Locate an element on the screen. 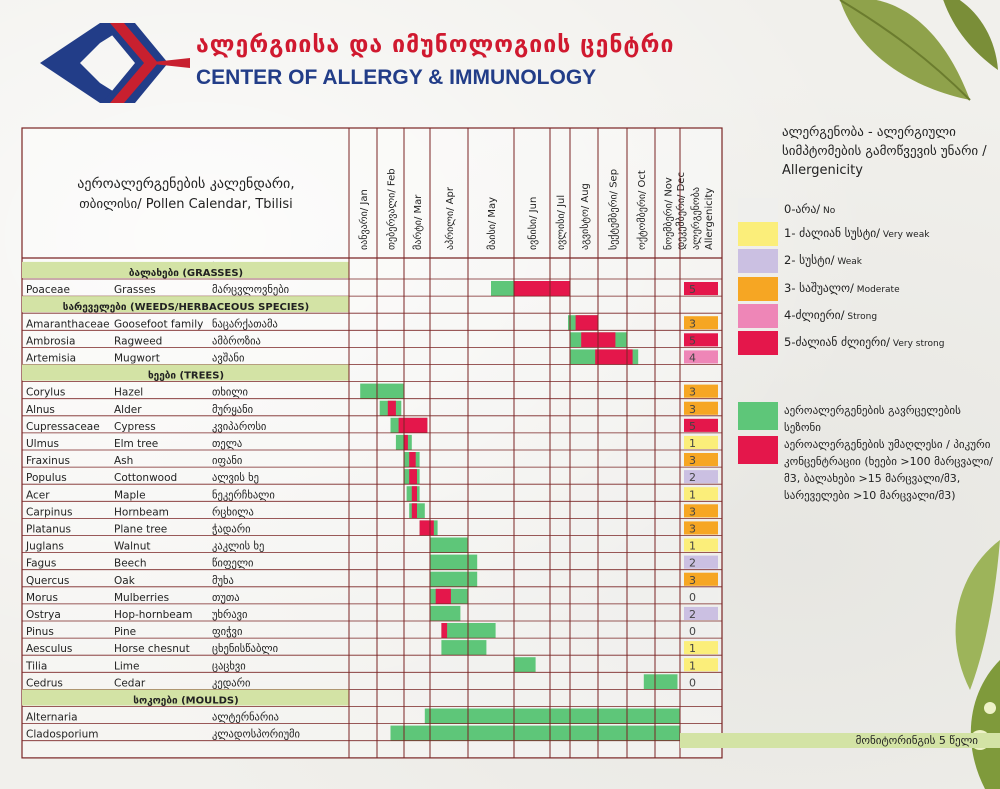  month-header: მარტი/ Mar is located at coordinates (418, 222).